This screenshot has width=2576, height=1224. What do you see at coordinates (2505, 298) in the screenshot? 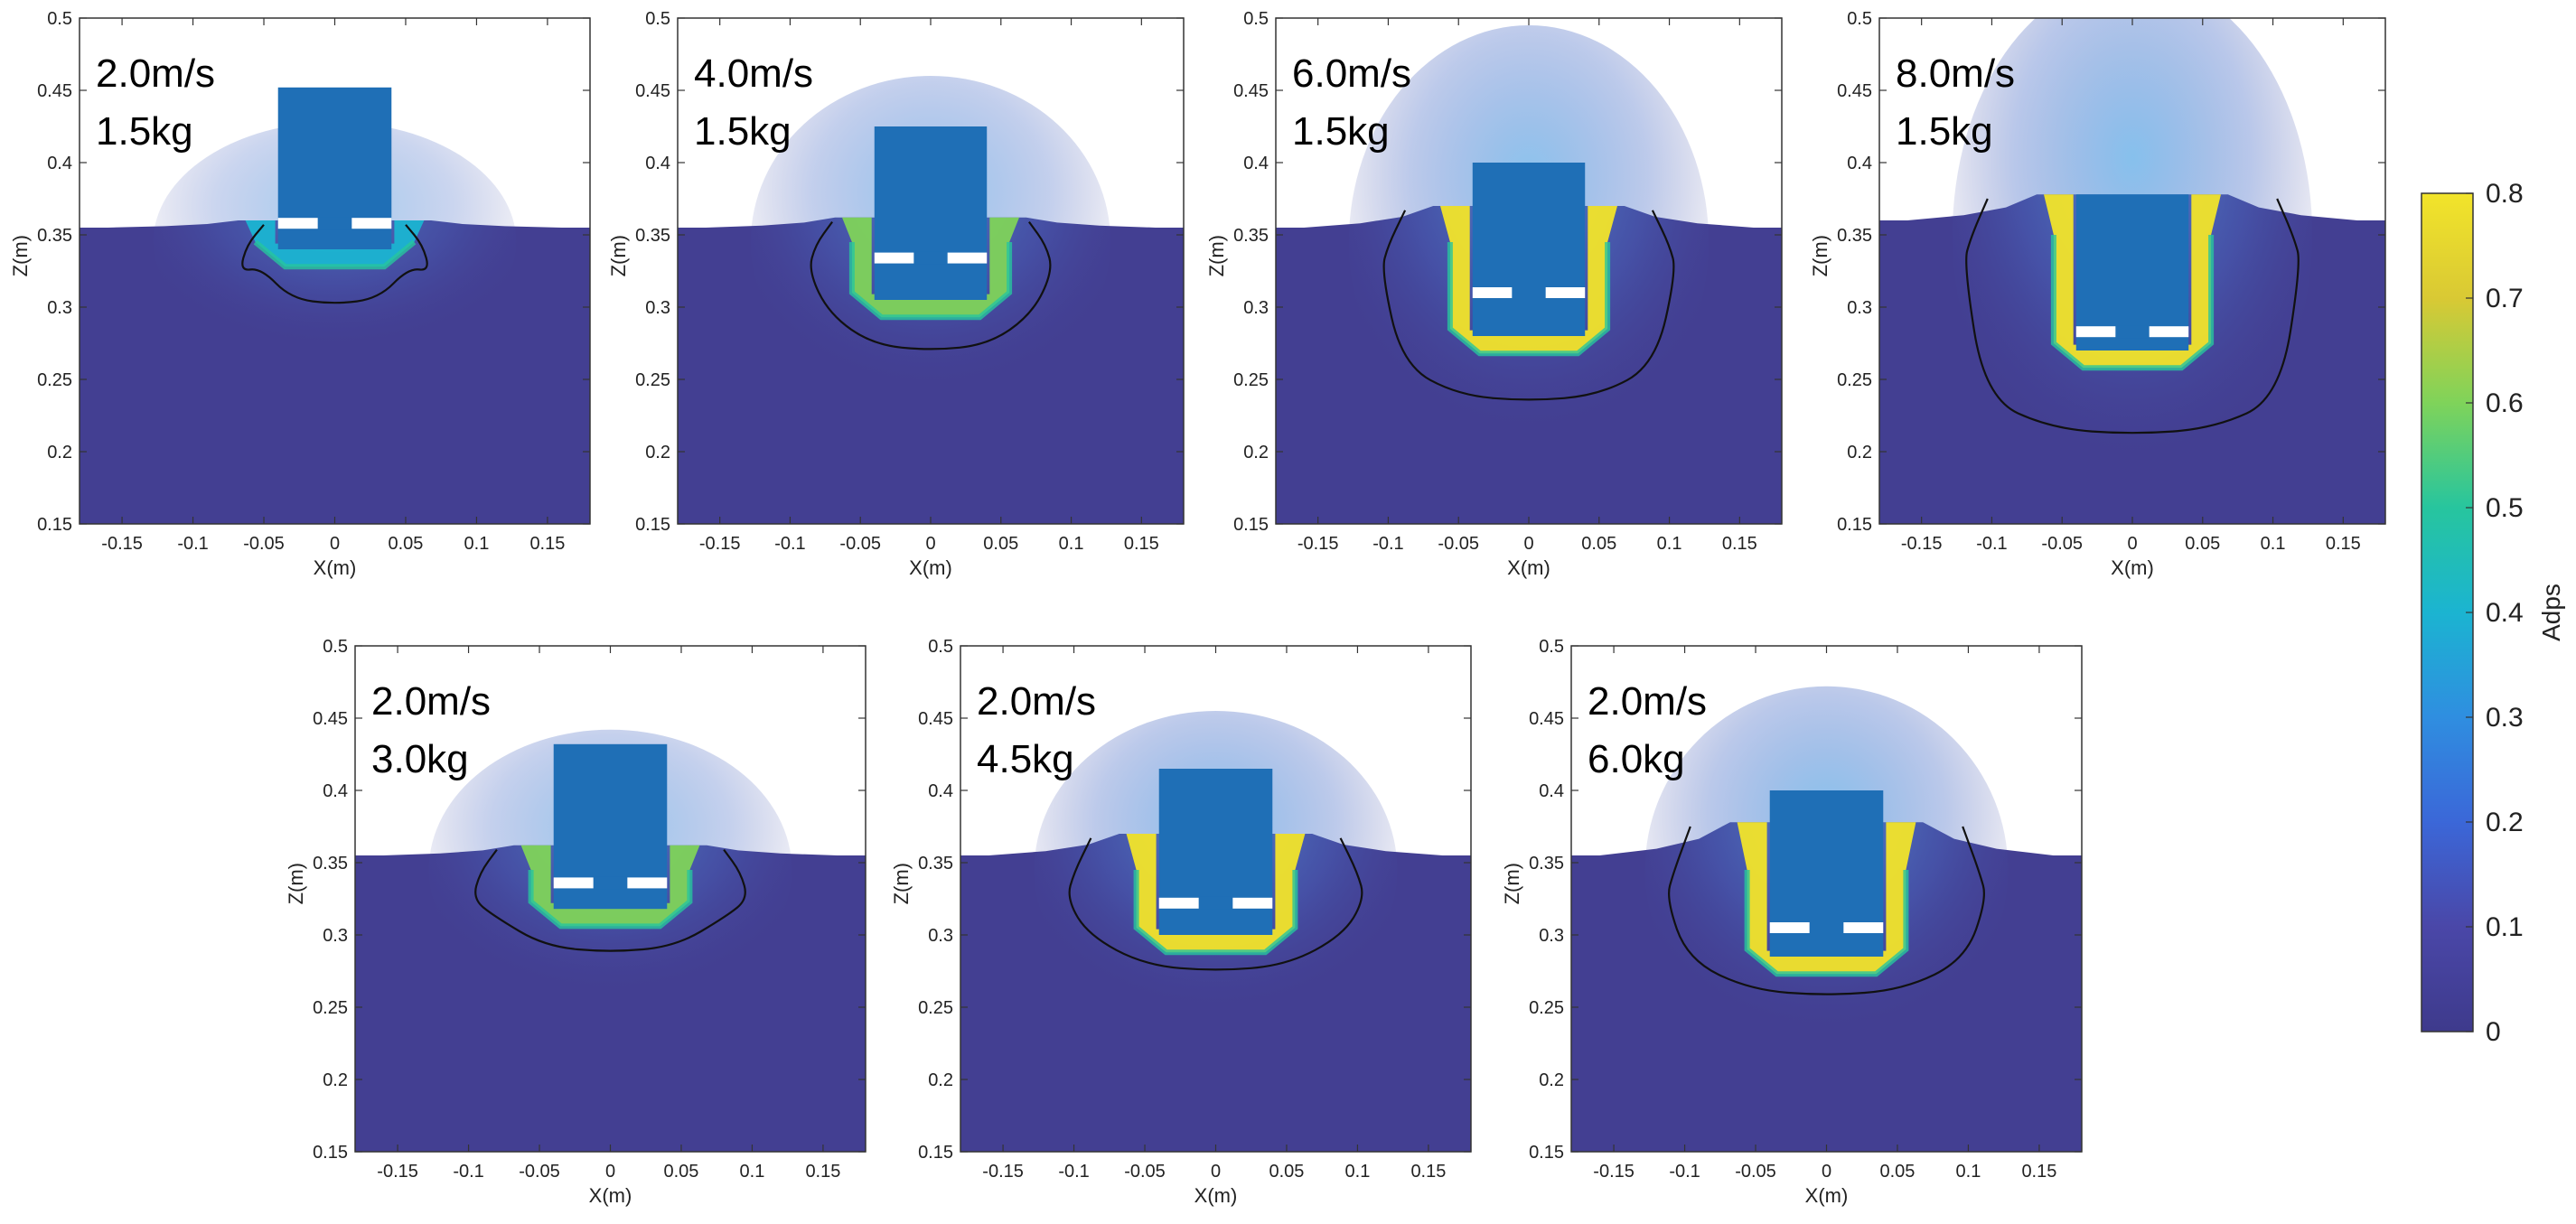
I see `colorbar-tick-label: 0.7` at bounding box center [2505, 298].